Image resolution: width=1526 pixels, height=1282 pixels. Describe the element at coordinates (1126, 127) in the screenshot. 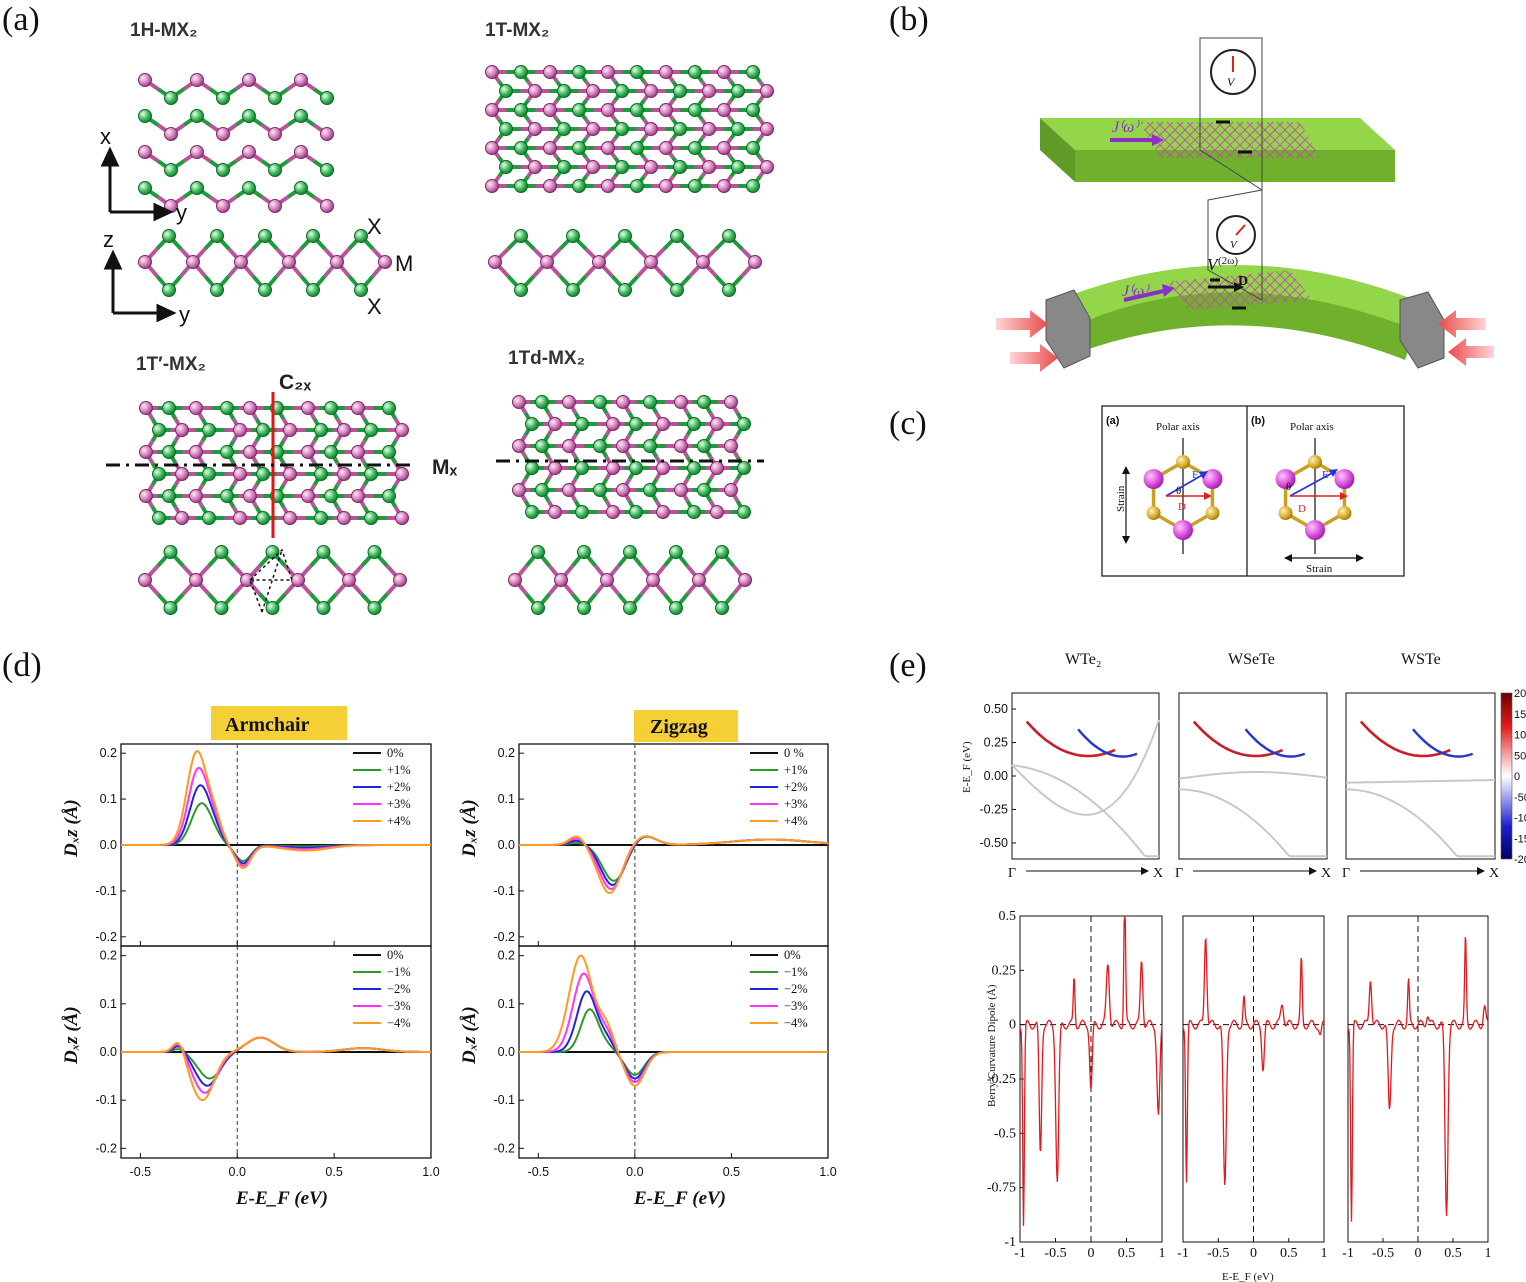

I see `top-current-label: J⁽ω⁾` at that location.